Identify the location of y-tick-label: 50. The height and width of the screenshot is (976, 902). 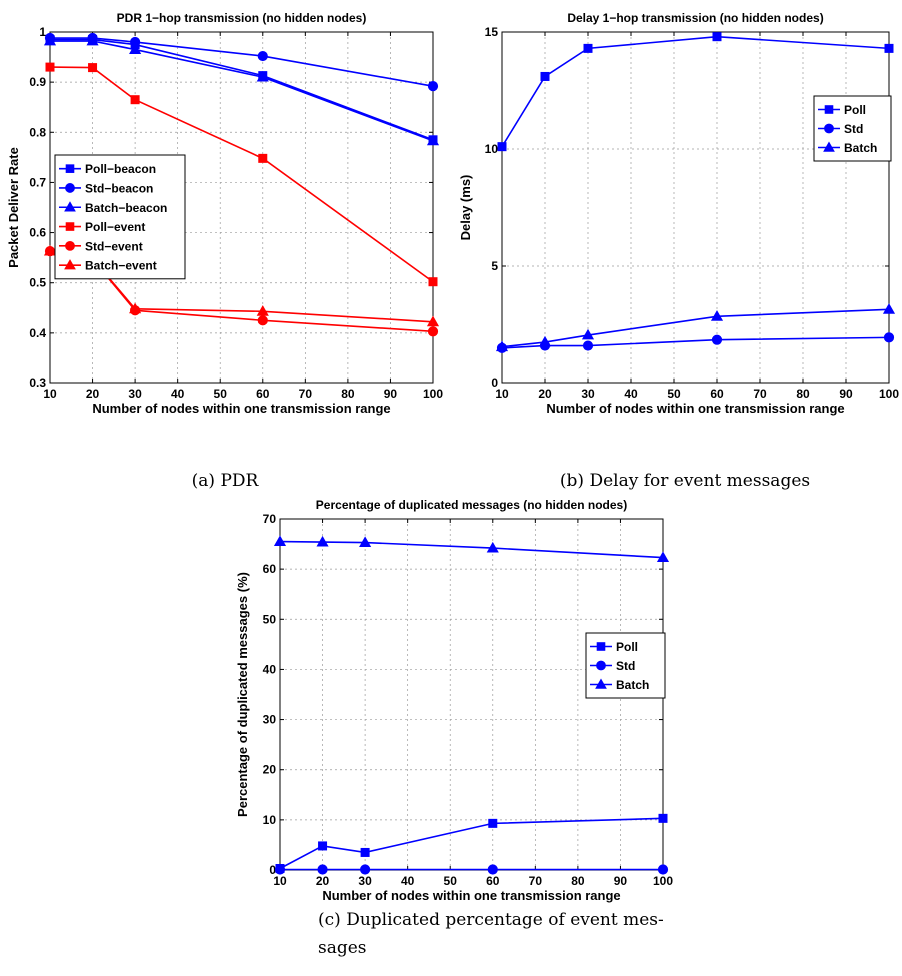
(270, 619).